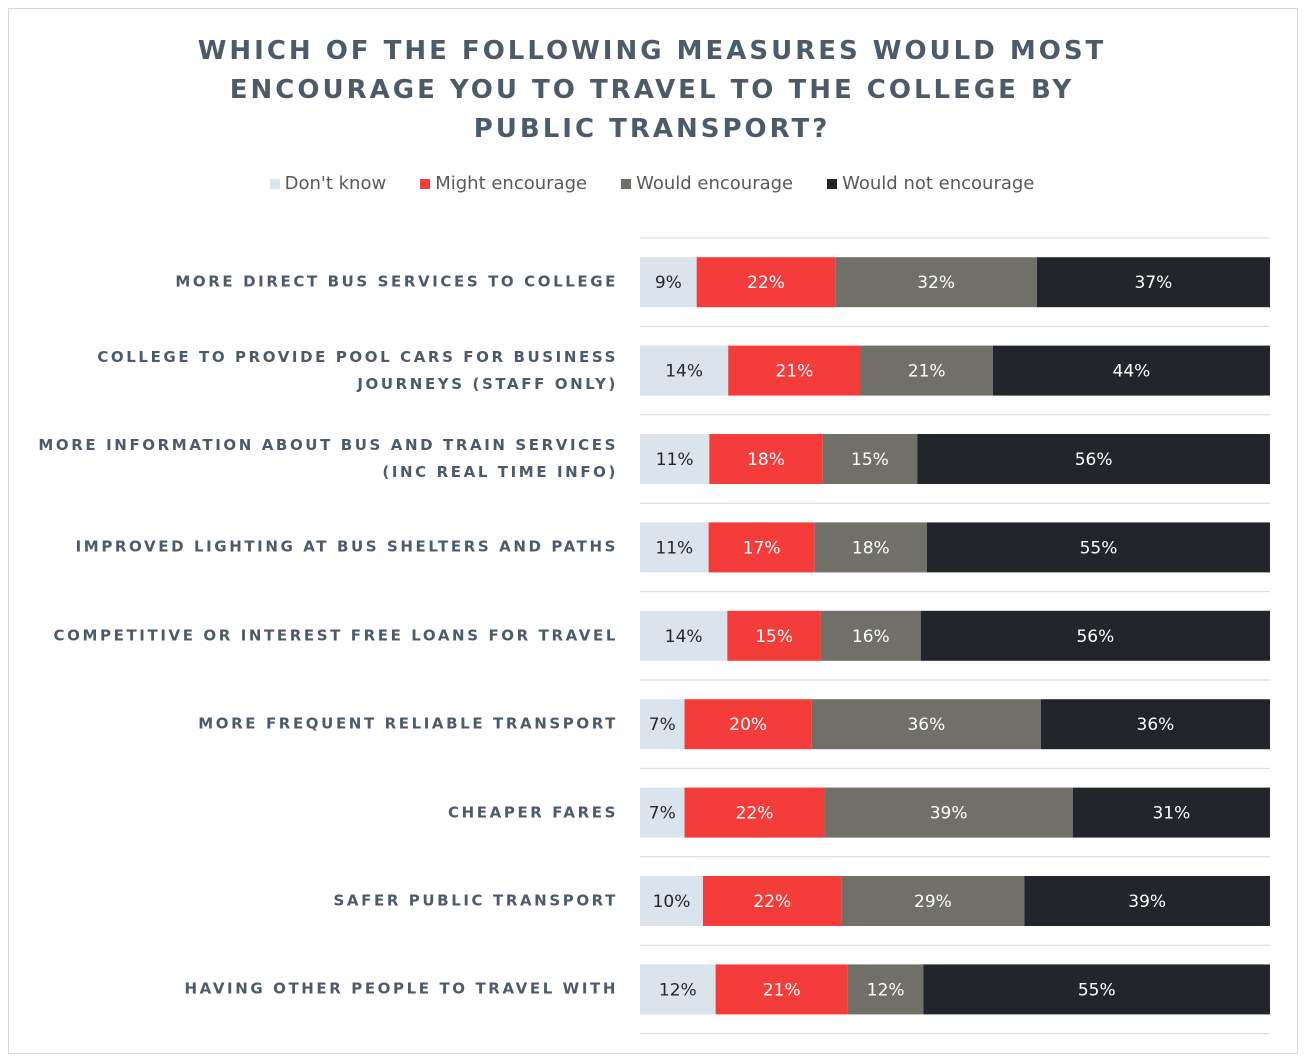  I want to click on data-label: 17%, so click(762, 548).